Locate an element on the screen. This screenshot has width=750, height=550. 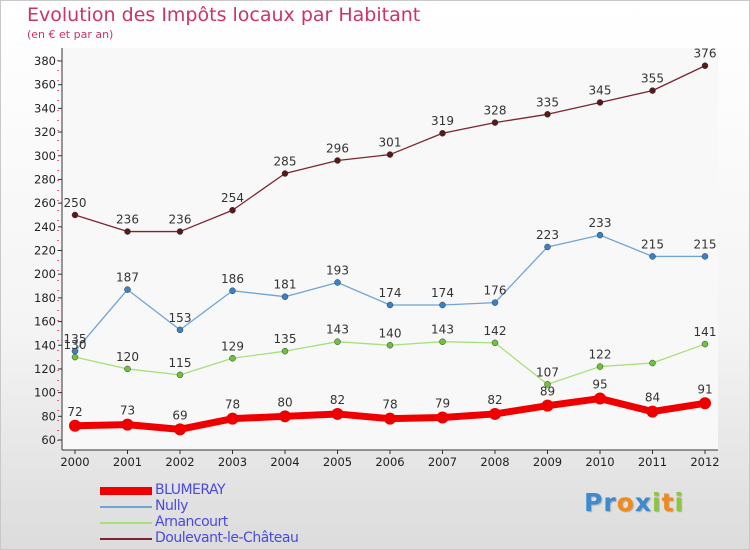
x-tick-label: 2010 is located at coordinates (599, 462).